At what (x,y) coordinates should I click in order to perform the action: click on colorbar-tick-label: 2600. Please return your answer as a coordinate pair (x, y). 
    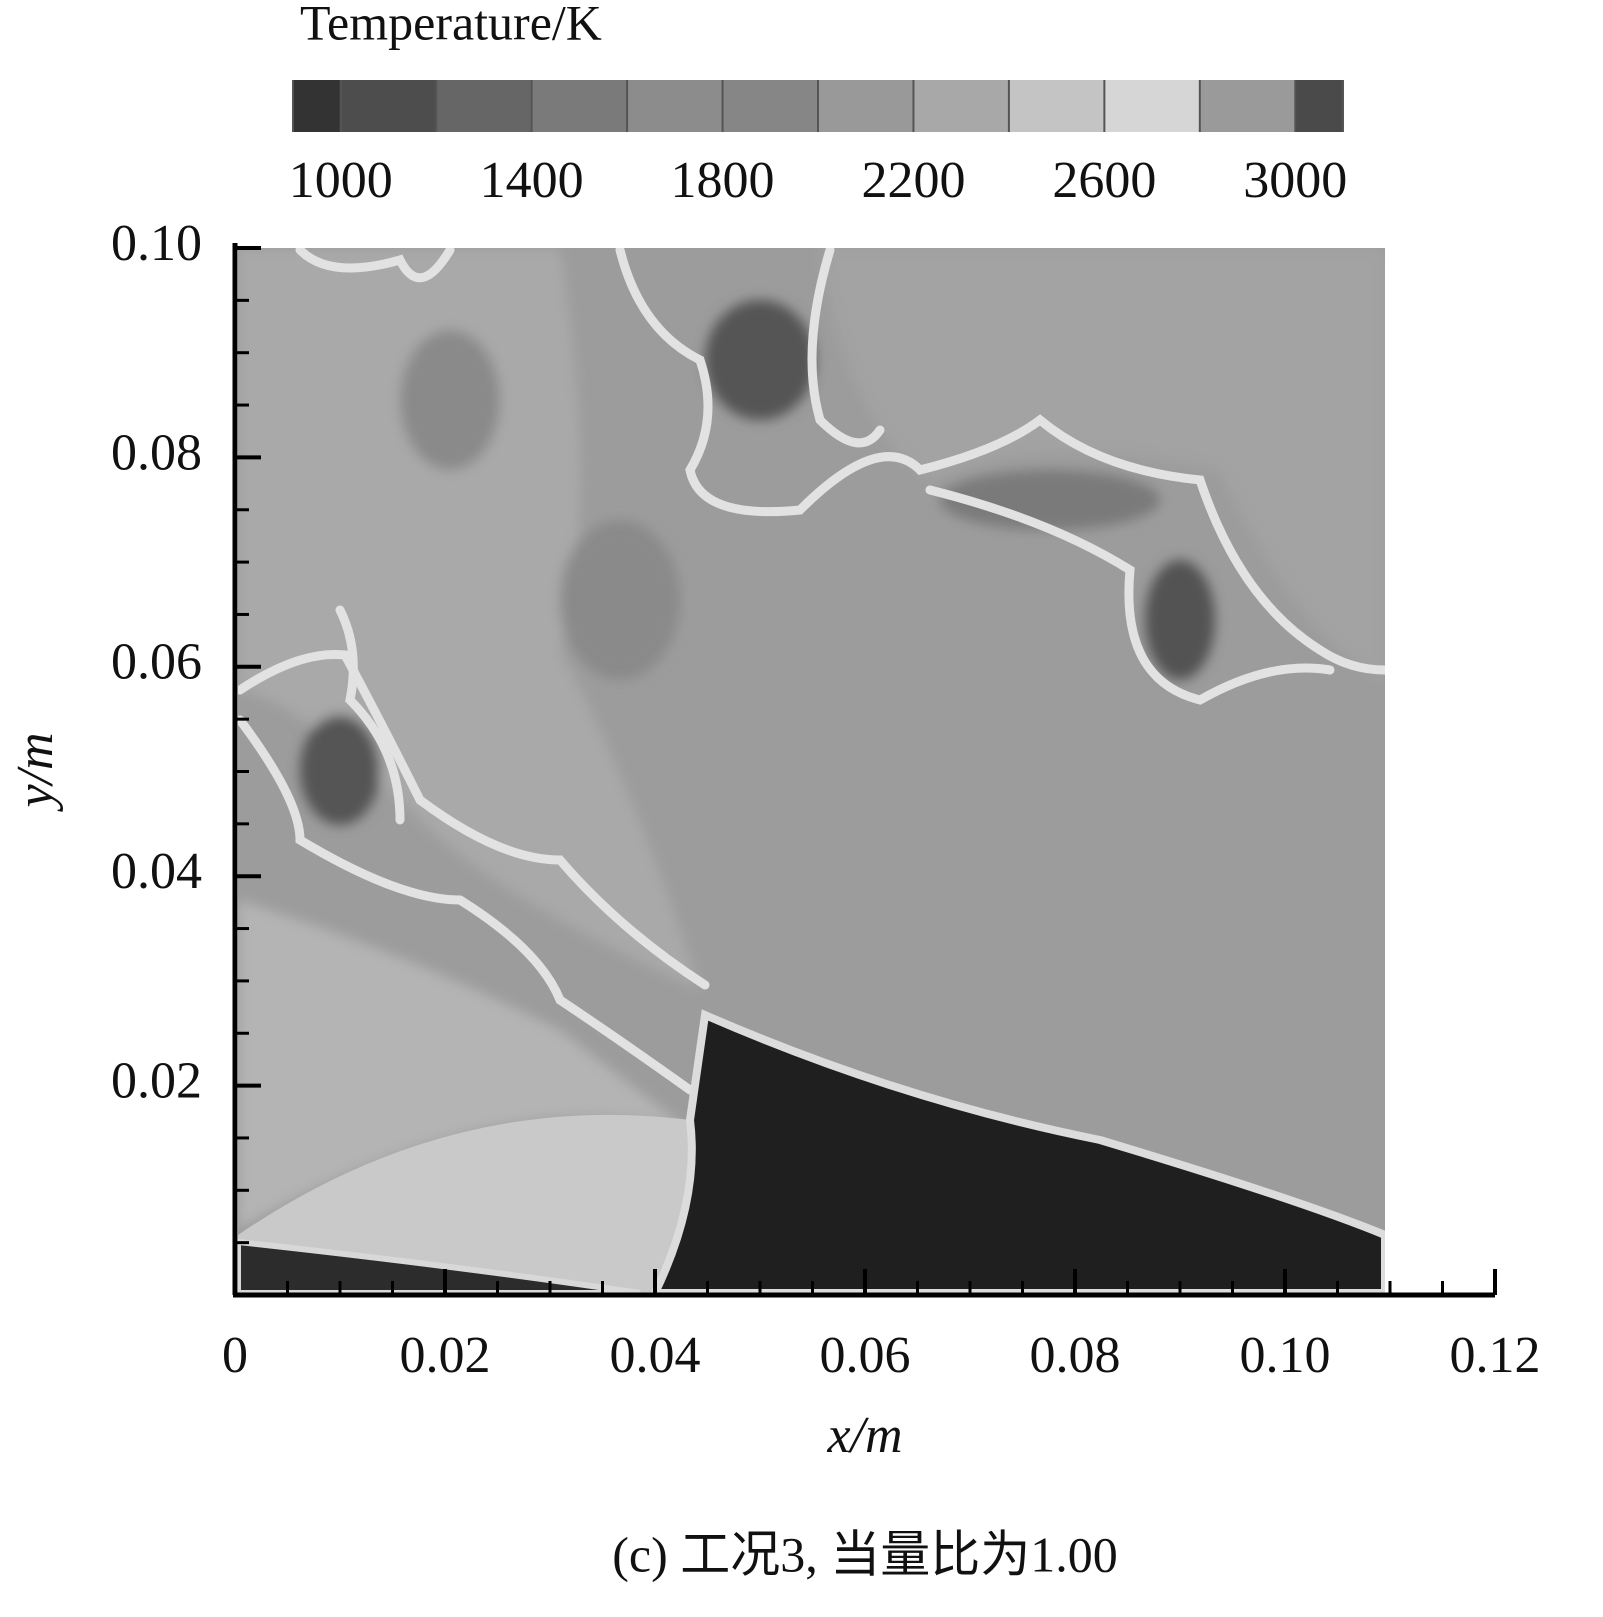
    Looking at the image, I should click on (1104, 180).